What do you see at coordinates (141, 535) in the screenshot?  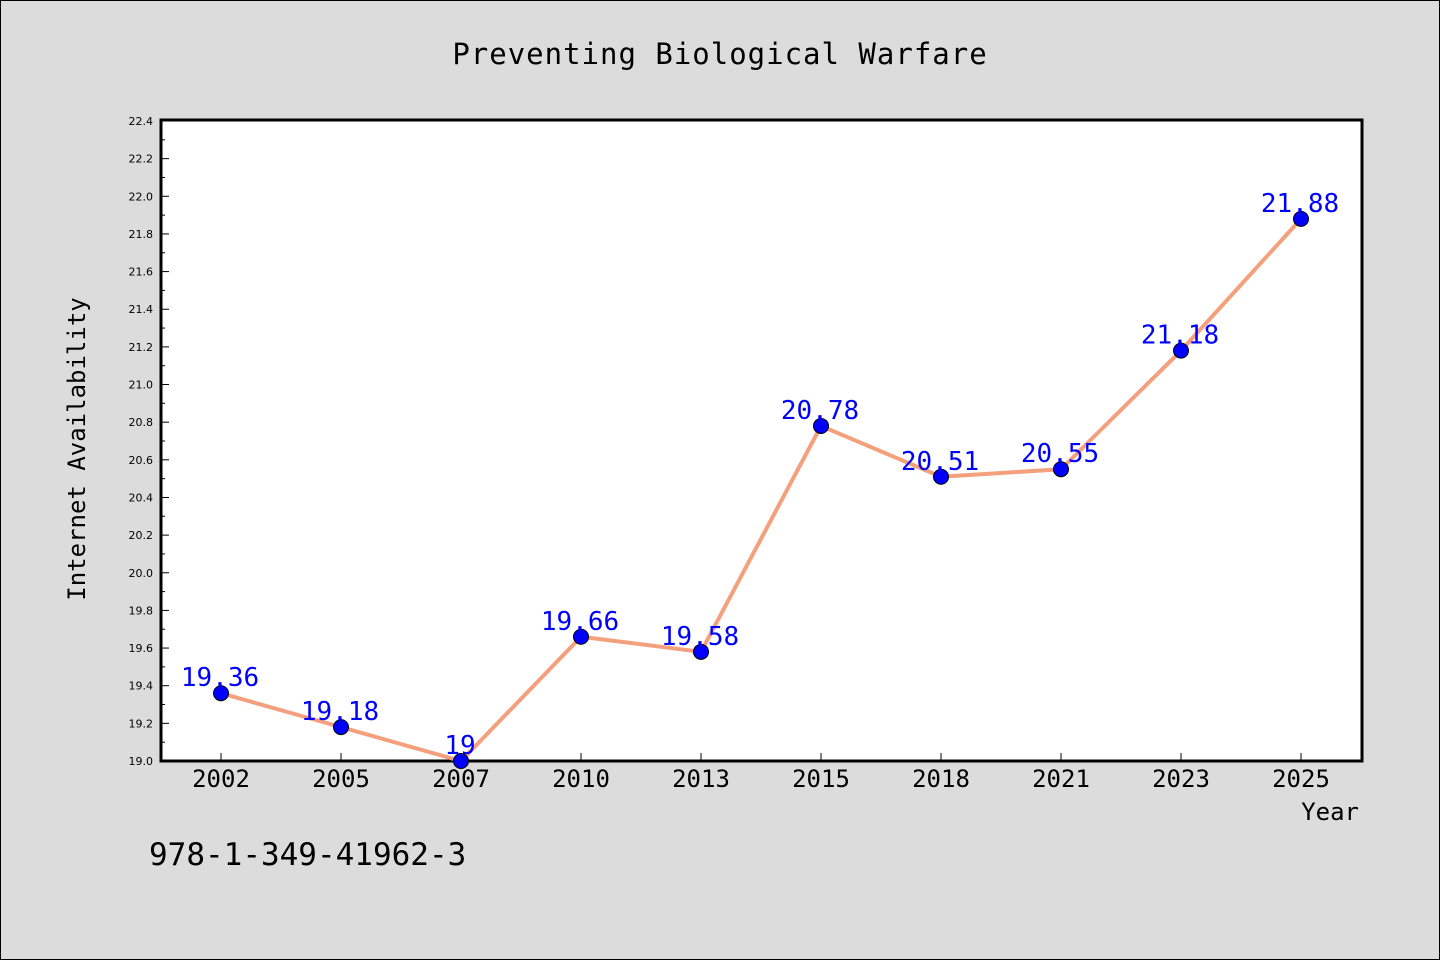 I see `y-tick-label: 20.2` at bounding box center [141, 535].